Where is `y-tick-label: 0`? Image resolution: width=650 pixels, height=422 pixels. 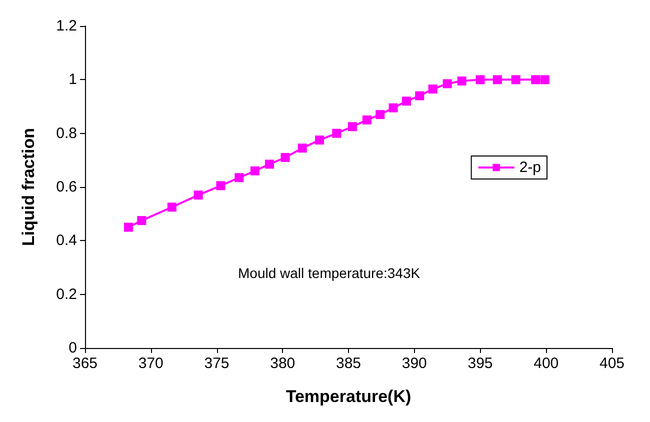
y-tick-label: 0 is located at coordinates (72, 348).